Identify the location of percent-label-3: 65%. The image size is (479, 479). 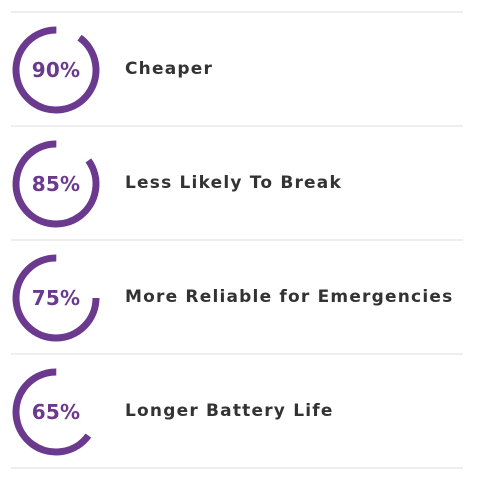
(56, 412).